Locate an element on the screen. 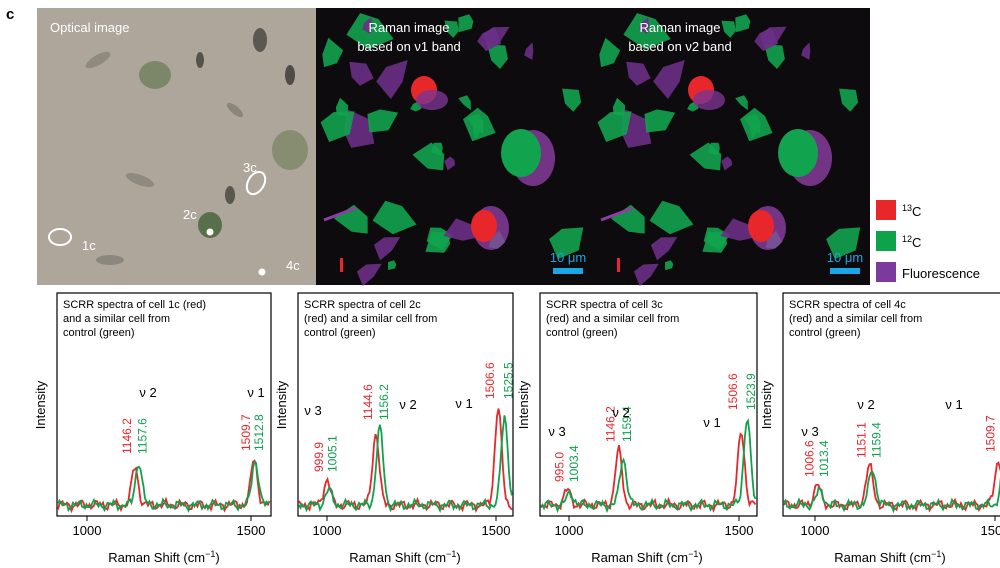  text-span: Fluorescence is located at coordinates (941, 273).